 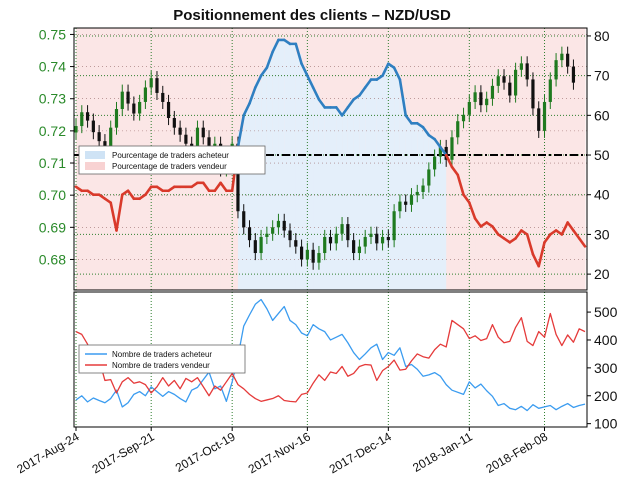 What do you see at coordinates (602, 115) in the screenshot?
I see `sentiment-axis-tick-label: 60` at bounding box center [602, 115].